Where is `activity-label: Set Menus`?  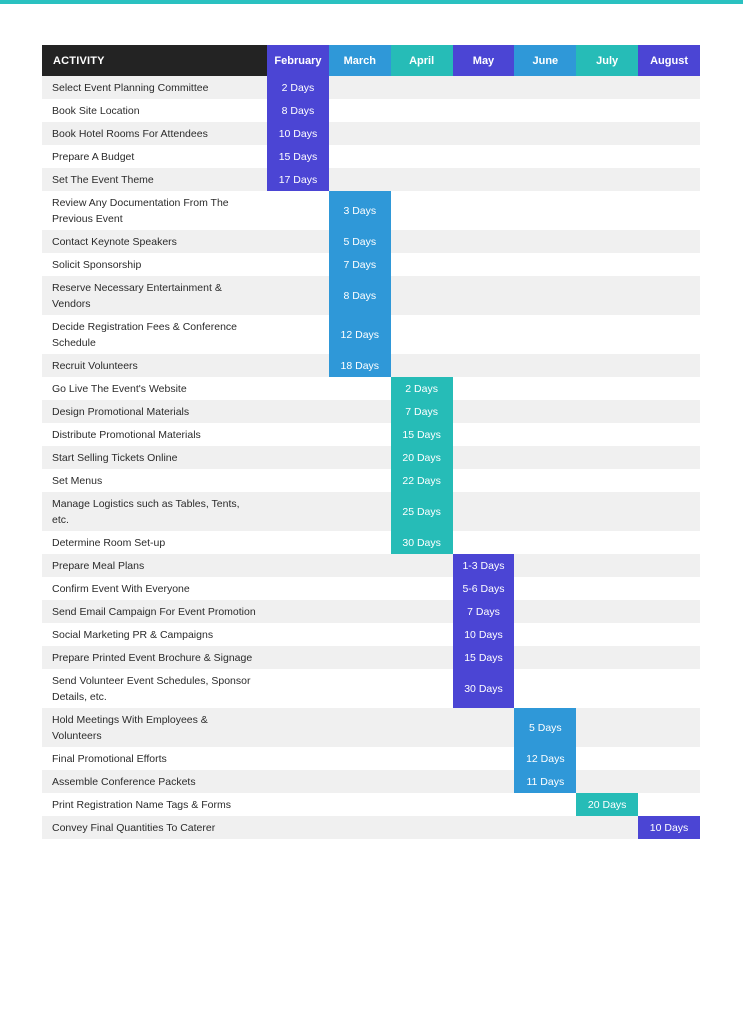
activity-label: Set Menus is located at coordinates (155, 480).